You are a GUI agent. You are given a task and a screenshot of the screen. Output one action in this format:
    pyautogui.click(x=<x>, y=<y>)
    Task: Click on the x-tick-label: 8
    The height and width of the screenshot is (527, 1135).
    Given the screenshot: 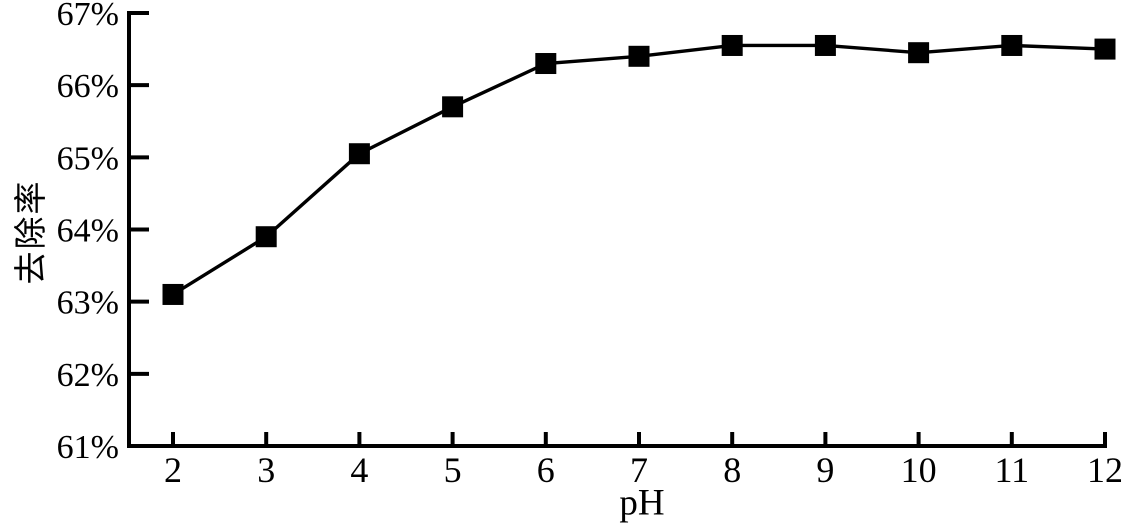 What is the action you would take?
    pyautogui.click(x=732, y=470)
    